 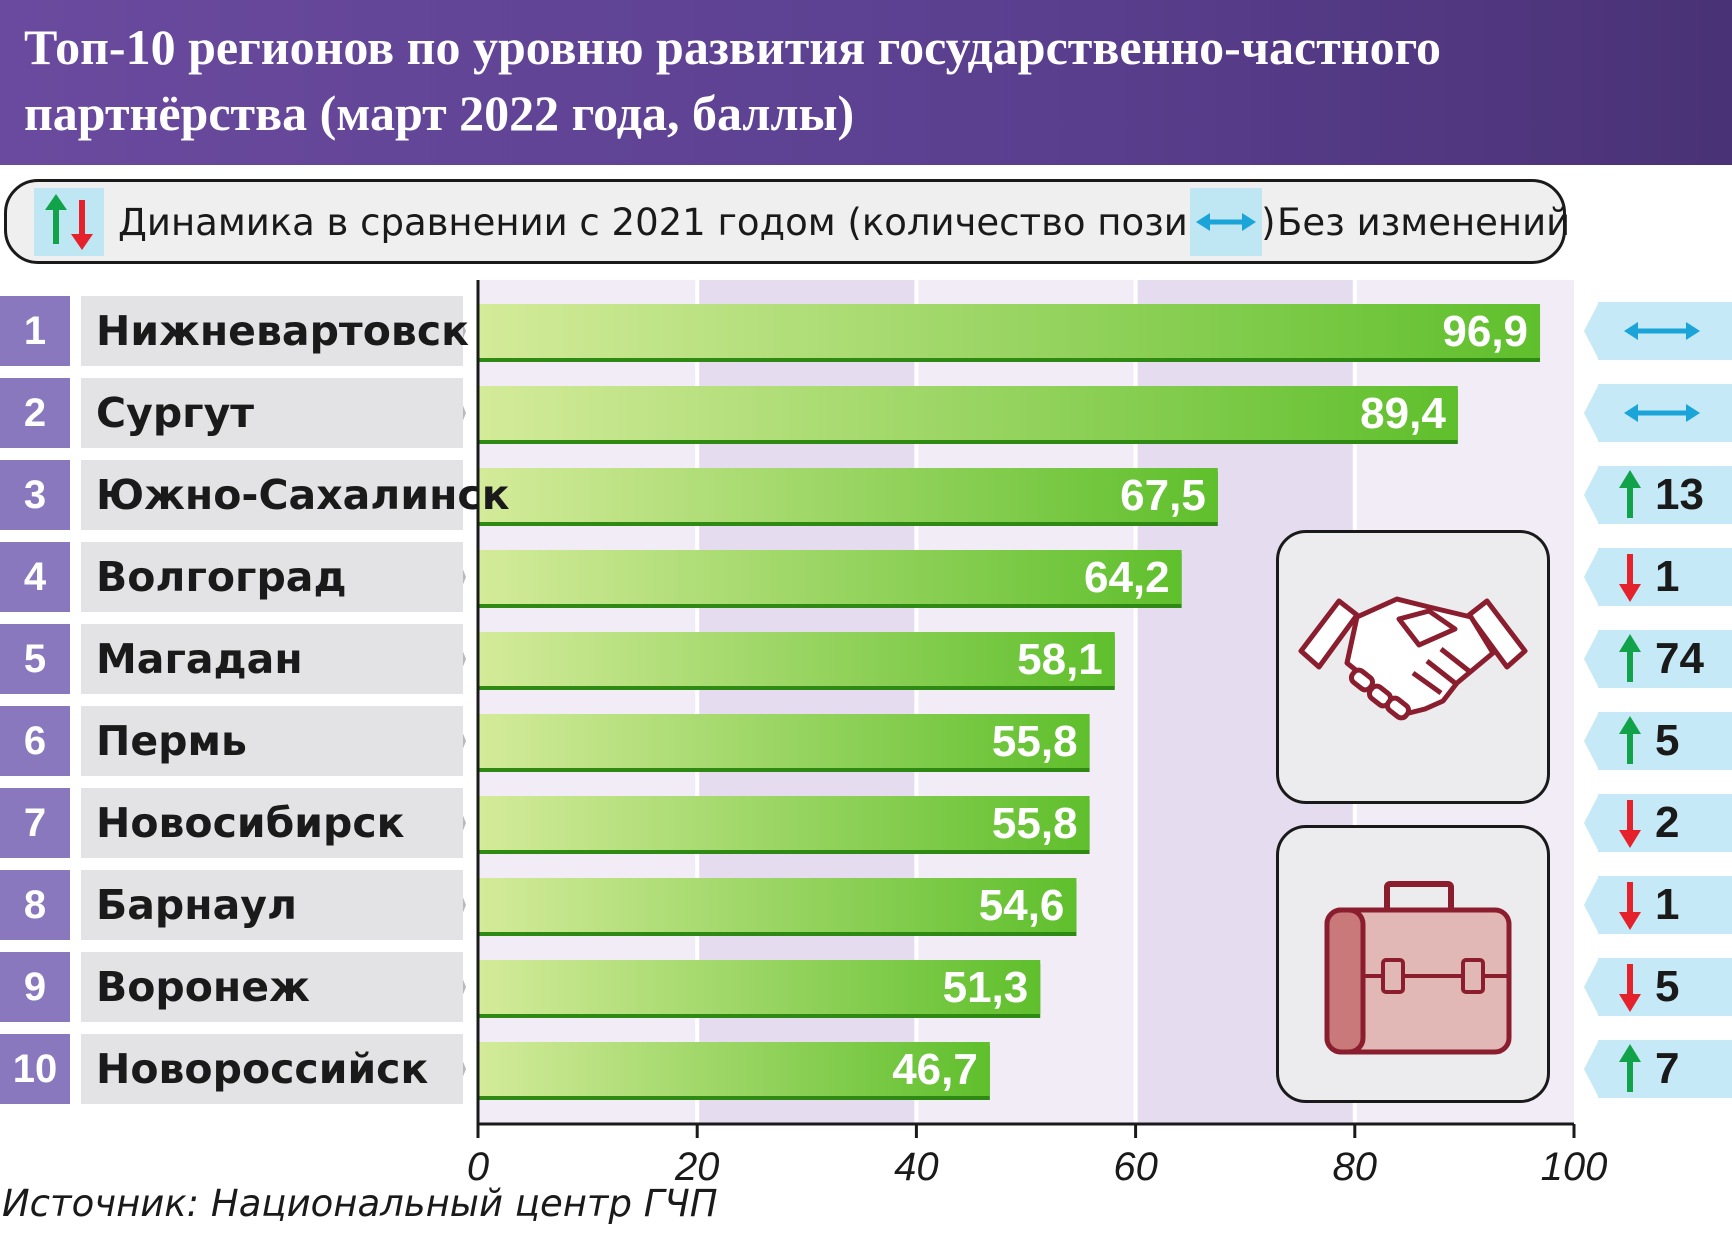 I want to click on change-value: 74, so click(x=1679, y=658).